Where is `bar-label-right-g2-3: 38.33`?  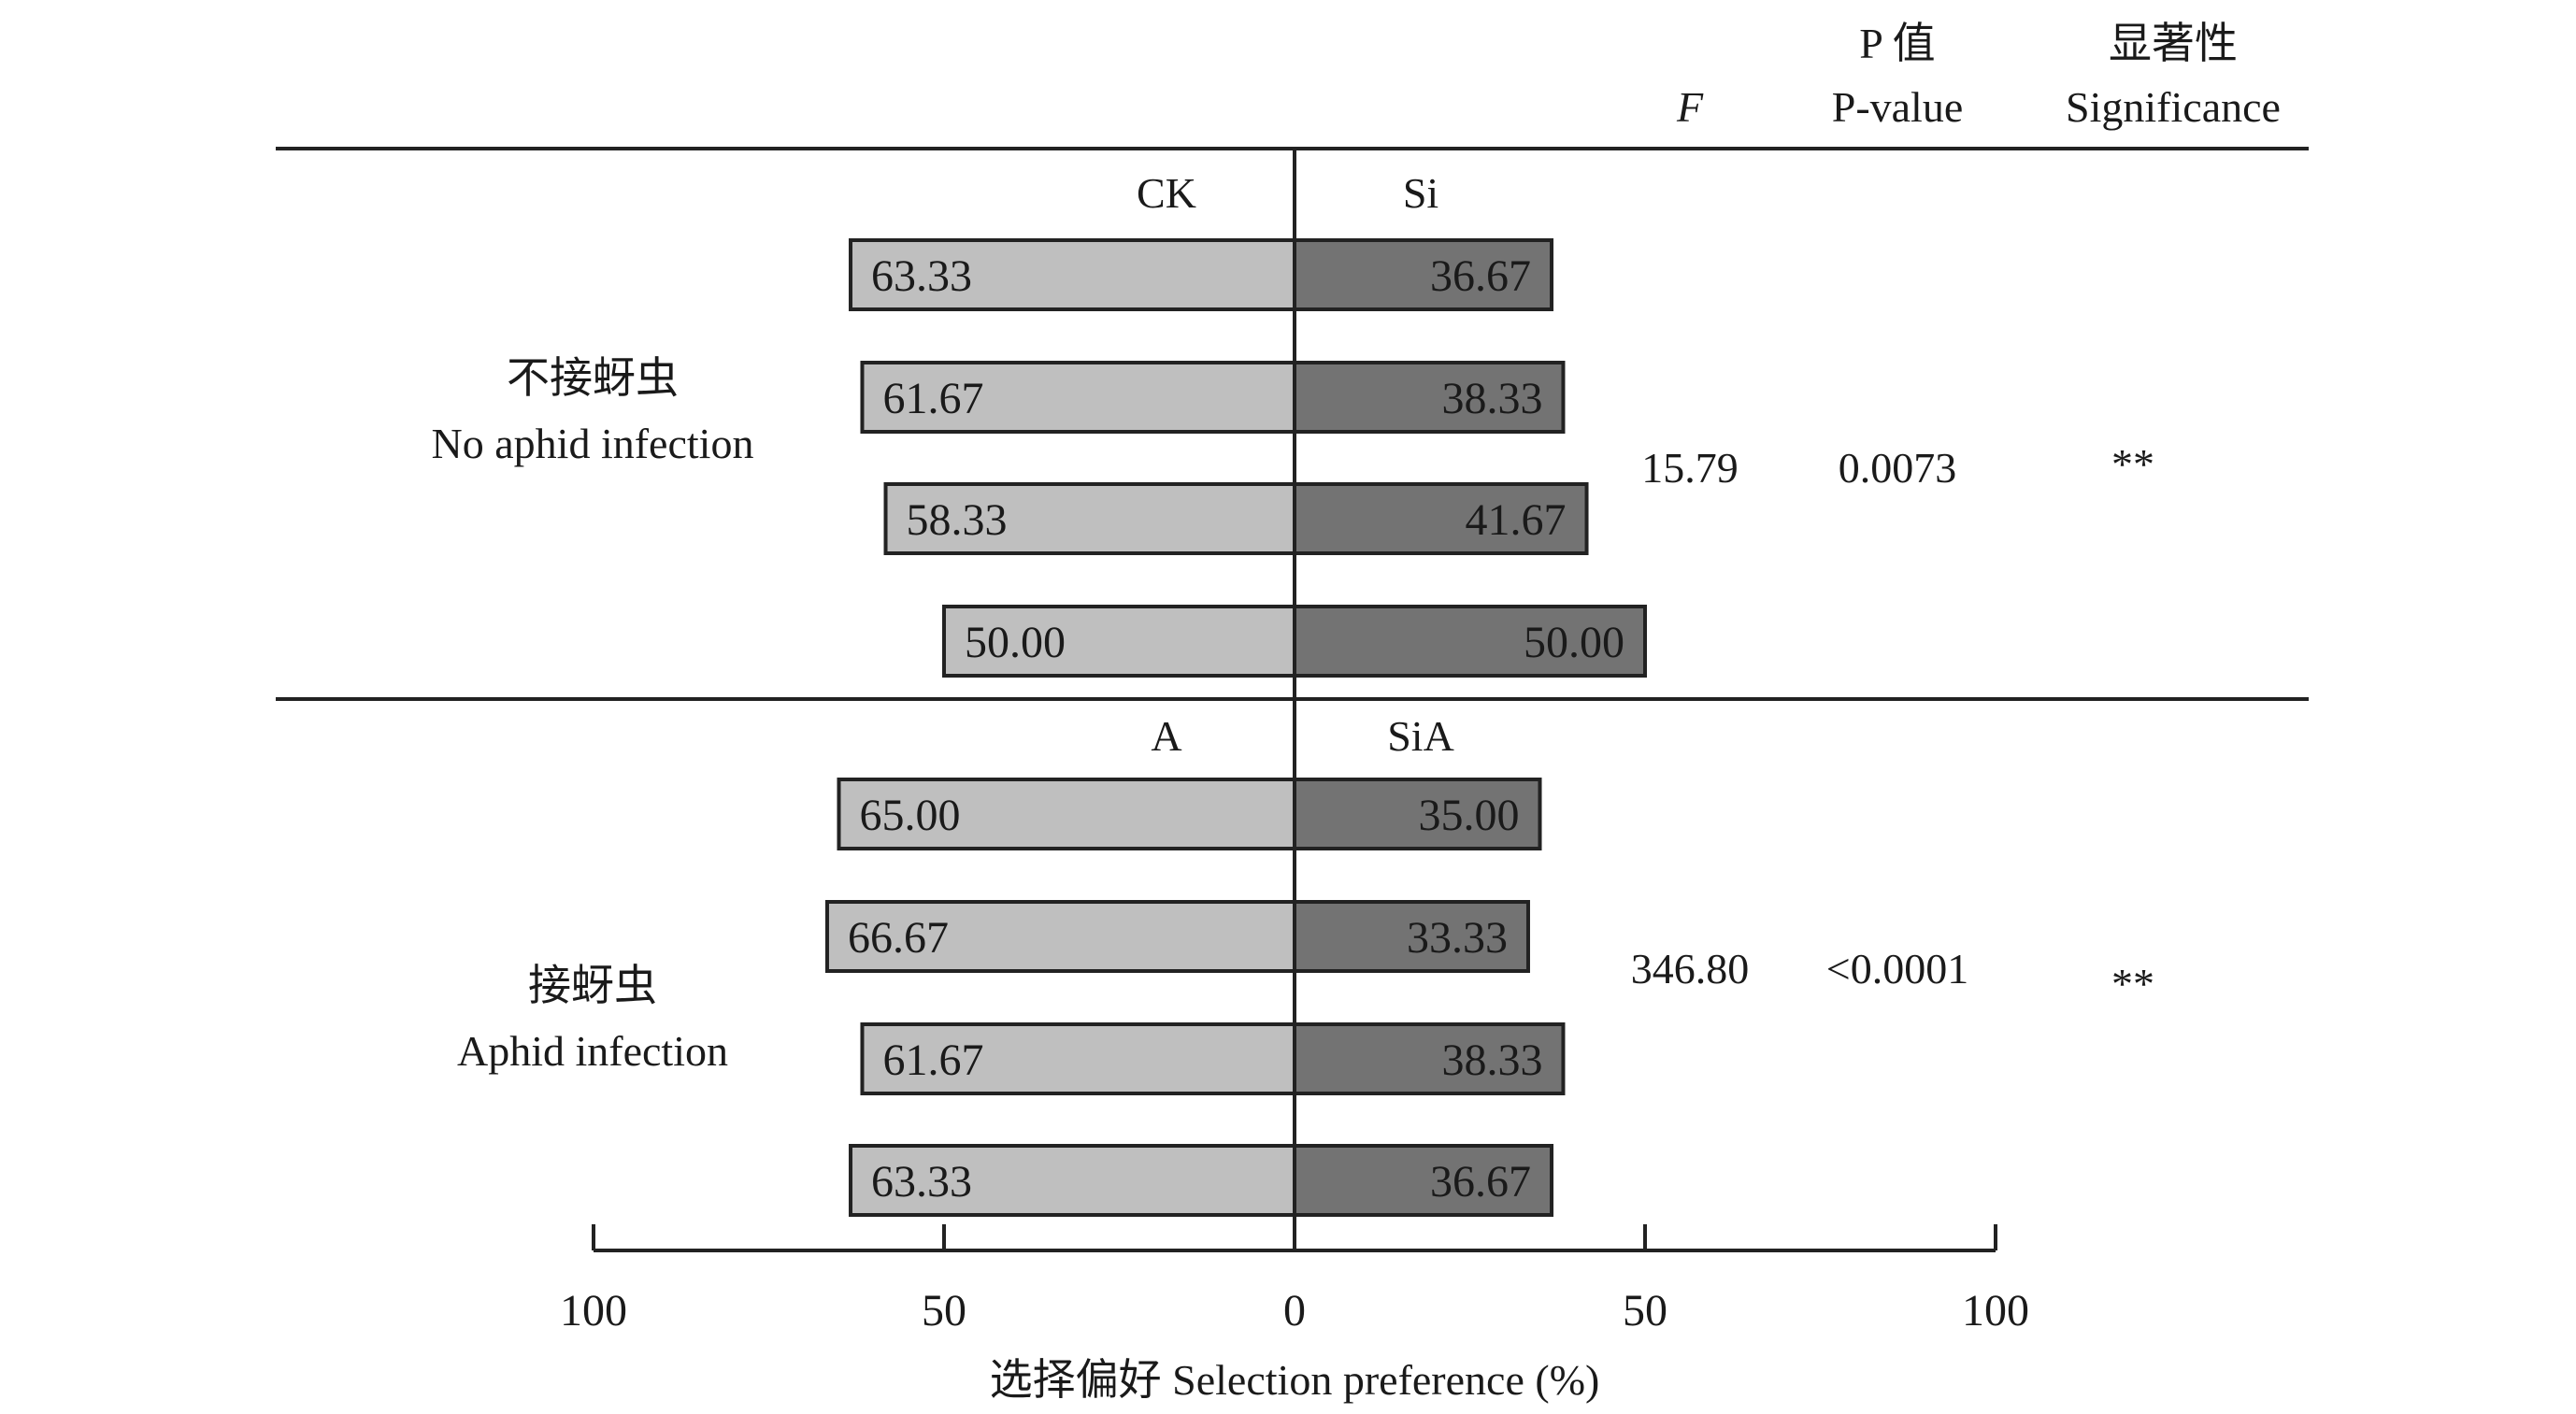
bar-label-right-g2-3: 38.33 is located at coordinates (1491, 1060).